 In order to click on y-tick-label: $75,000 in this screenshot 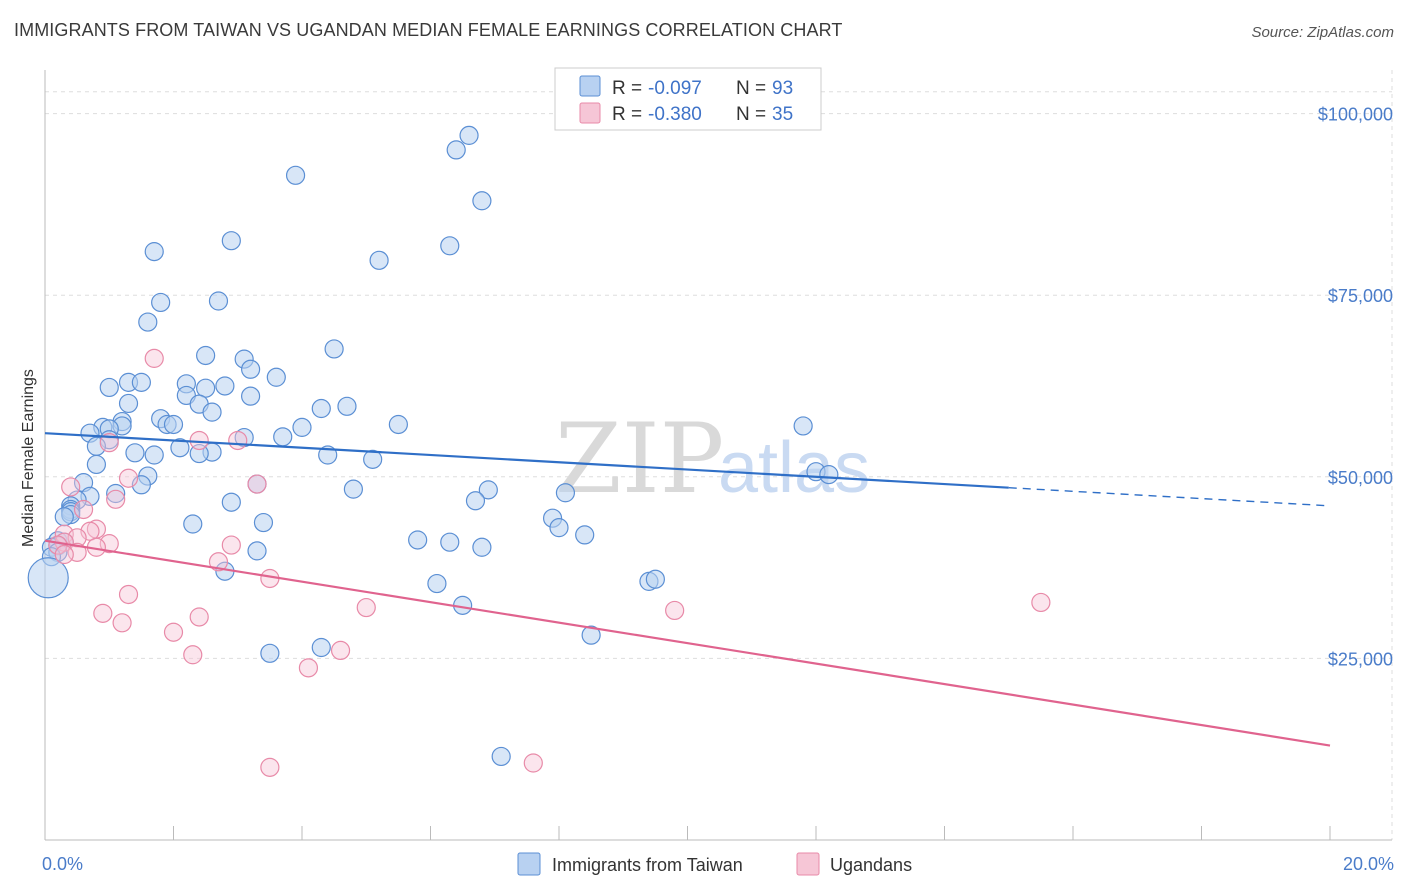, I will do `click(1360, 296)`.